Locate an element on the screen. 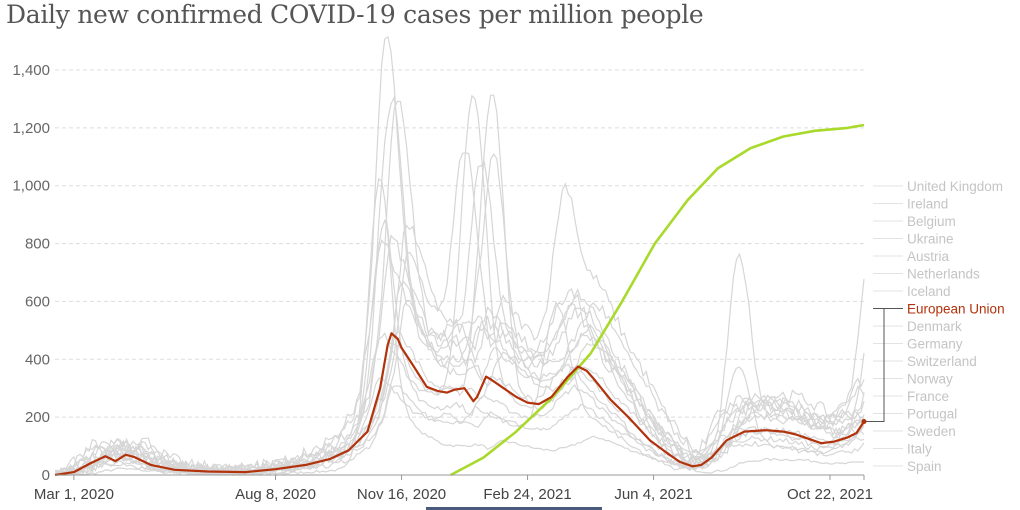 This screenshot has height=510, width=1020. x-tick-label: Oct 22, 2021 is located at coordinates (830, 494).